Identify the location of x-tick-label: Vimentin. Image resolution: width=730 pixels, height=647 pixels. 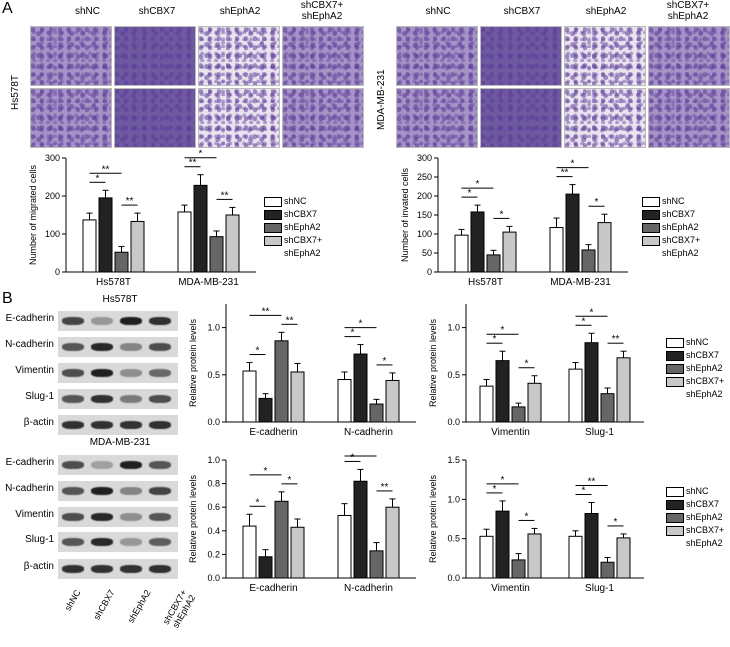
(510, 432).